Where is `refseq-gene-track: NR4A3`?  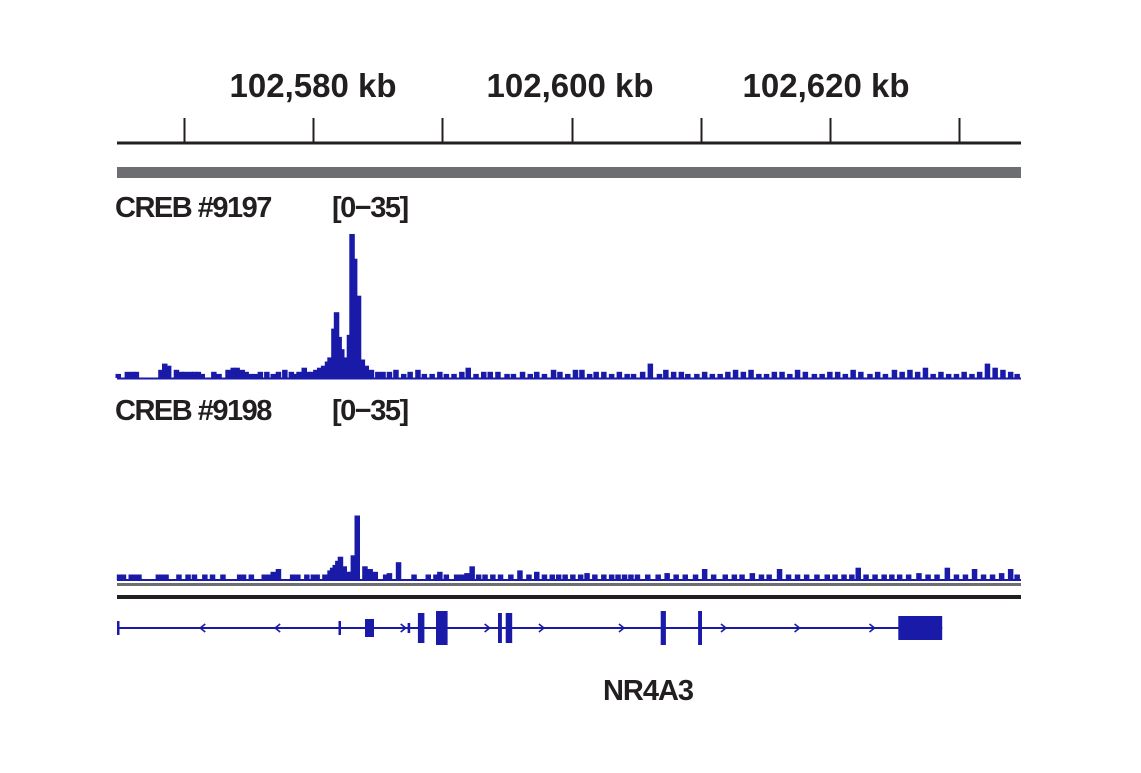
refseq-gene-track: NR4A3 is located at coordinates (530, 659).